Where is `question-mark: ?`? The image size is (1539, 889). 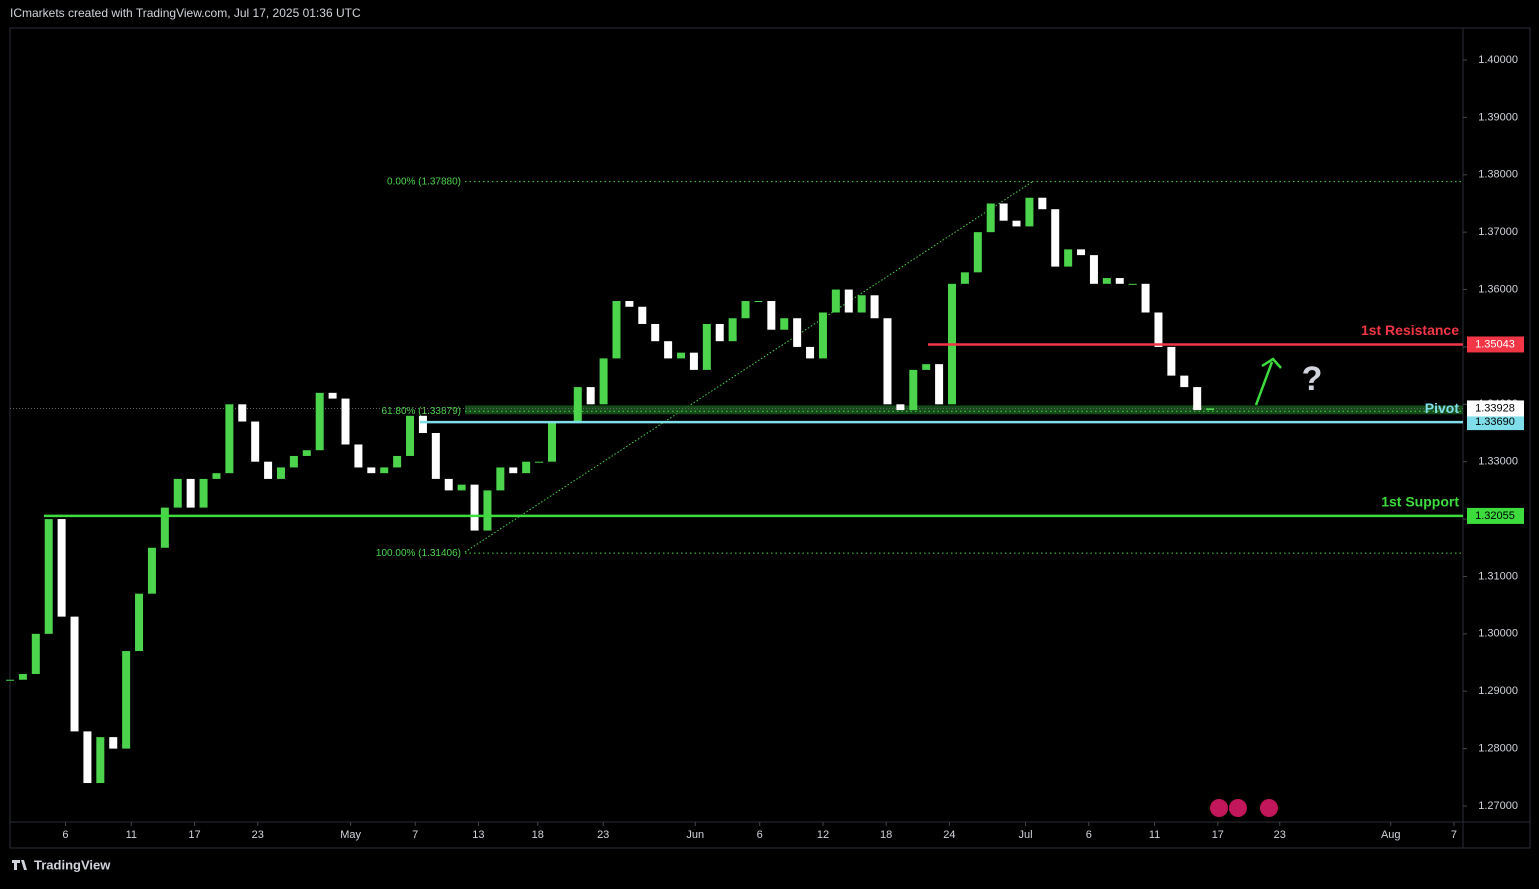
question-mark: ? is located at coordinates (1312, 379).